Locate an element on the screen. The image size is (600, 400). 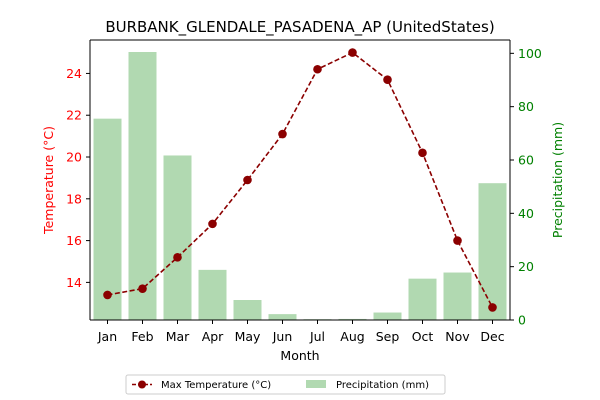
x-tick-label-may: May is located at coordinates (248, 336).